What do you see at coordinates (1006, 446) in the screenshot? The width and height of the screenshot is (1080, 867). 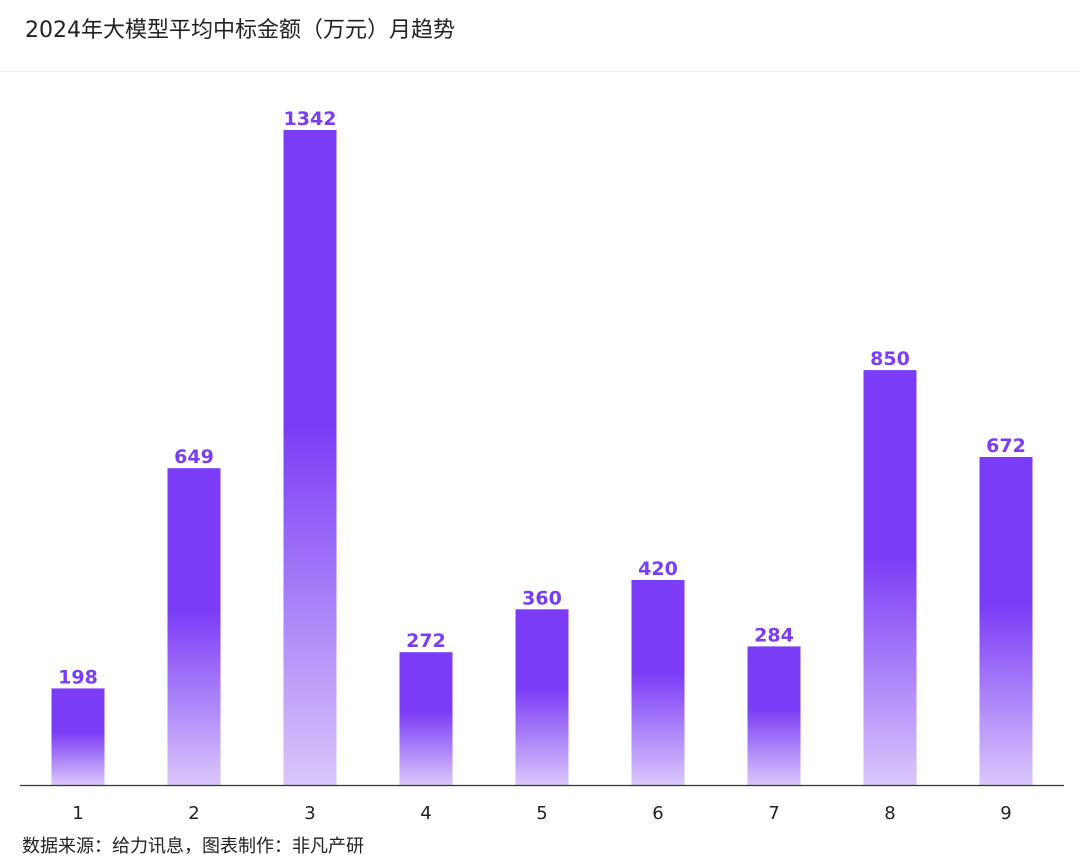 I see `data-label-month-9: 672` at bounding box center [1006, 446].